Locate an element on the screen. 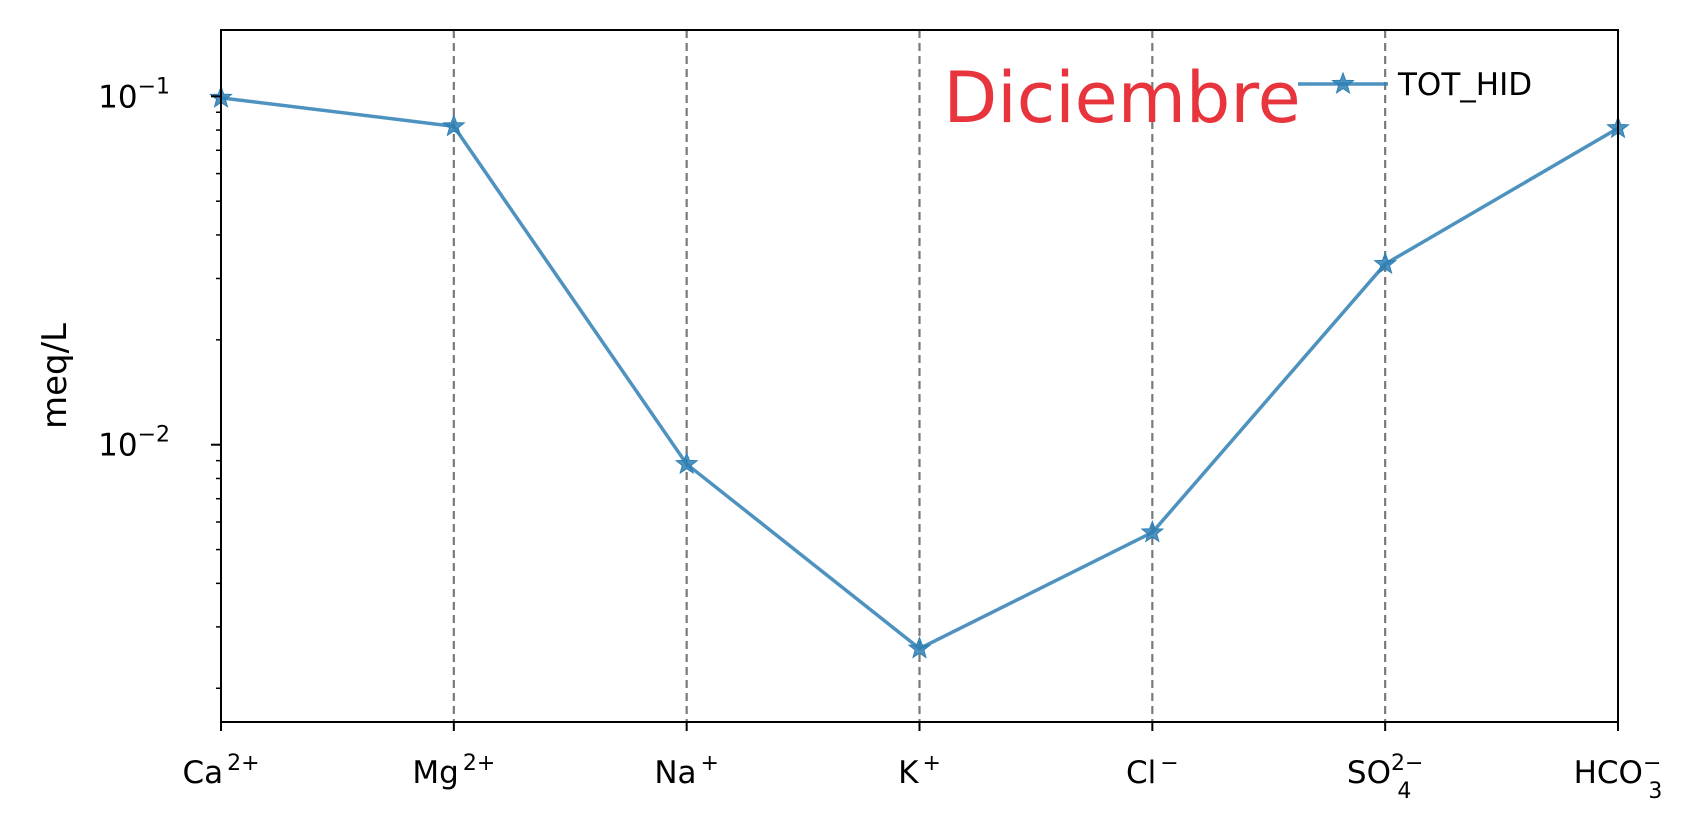 The image size is (1705, 834). x-tick-label: HCO− 3 is located at coordinates (1618, 777).